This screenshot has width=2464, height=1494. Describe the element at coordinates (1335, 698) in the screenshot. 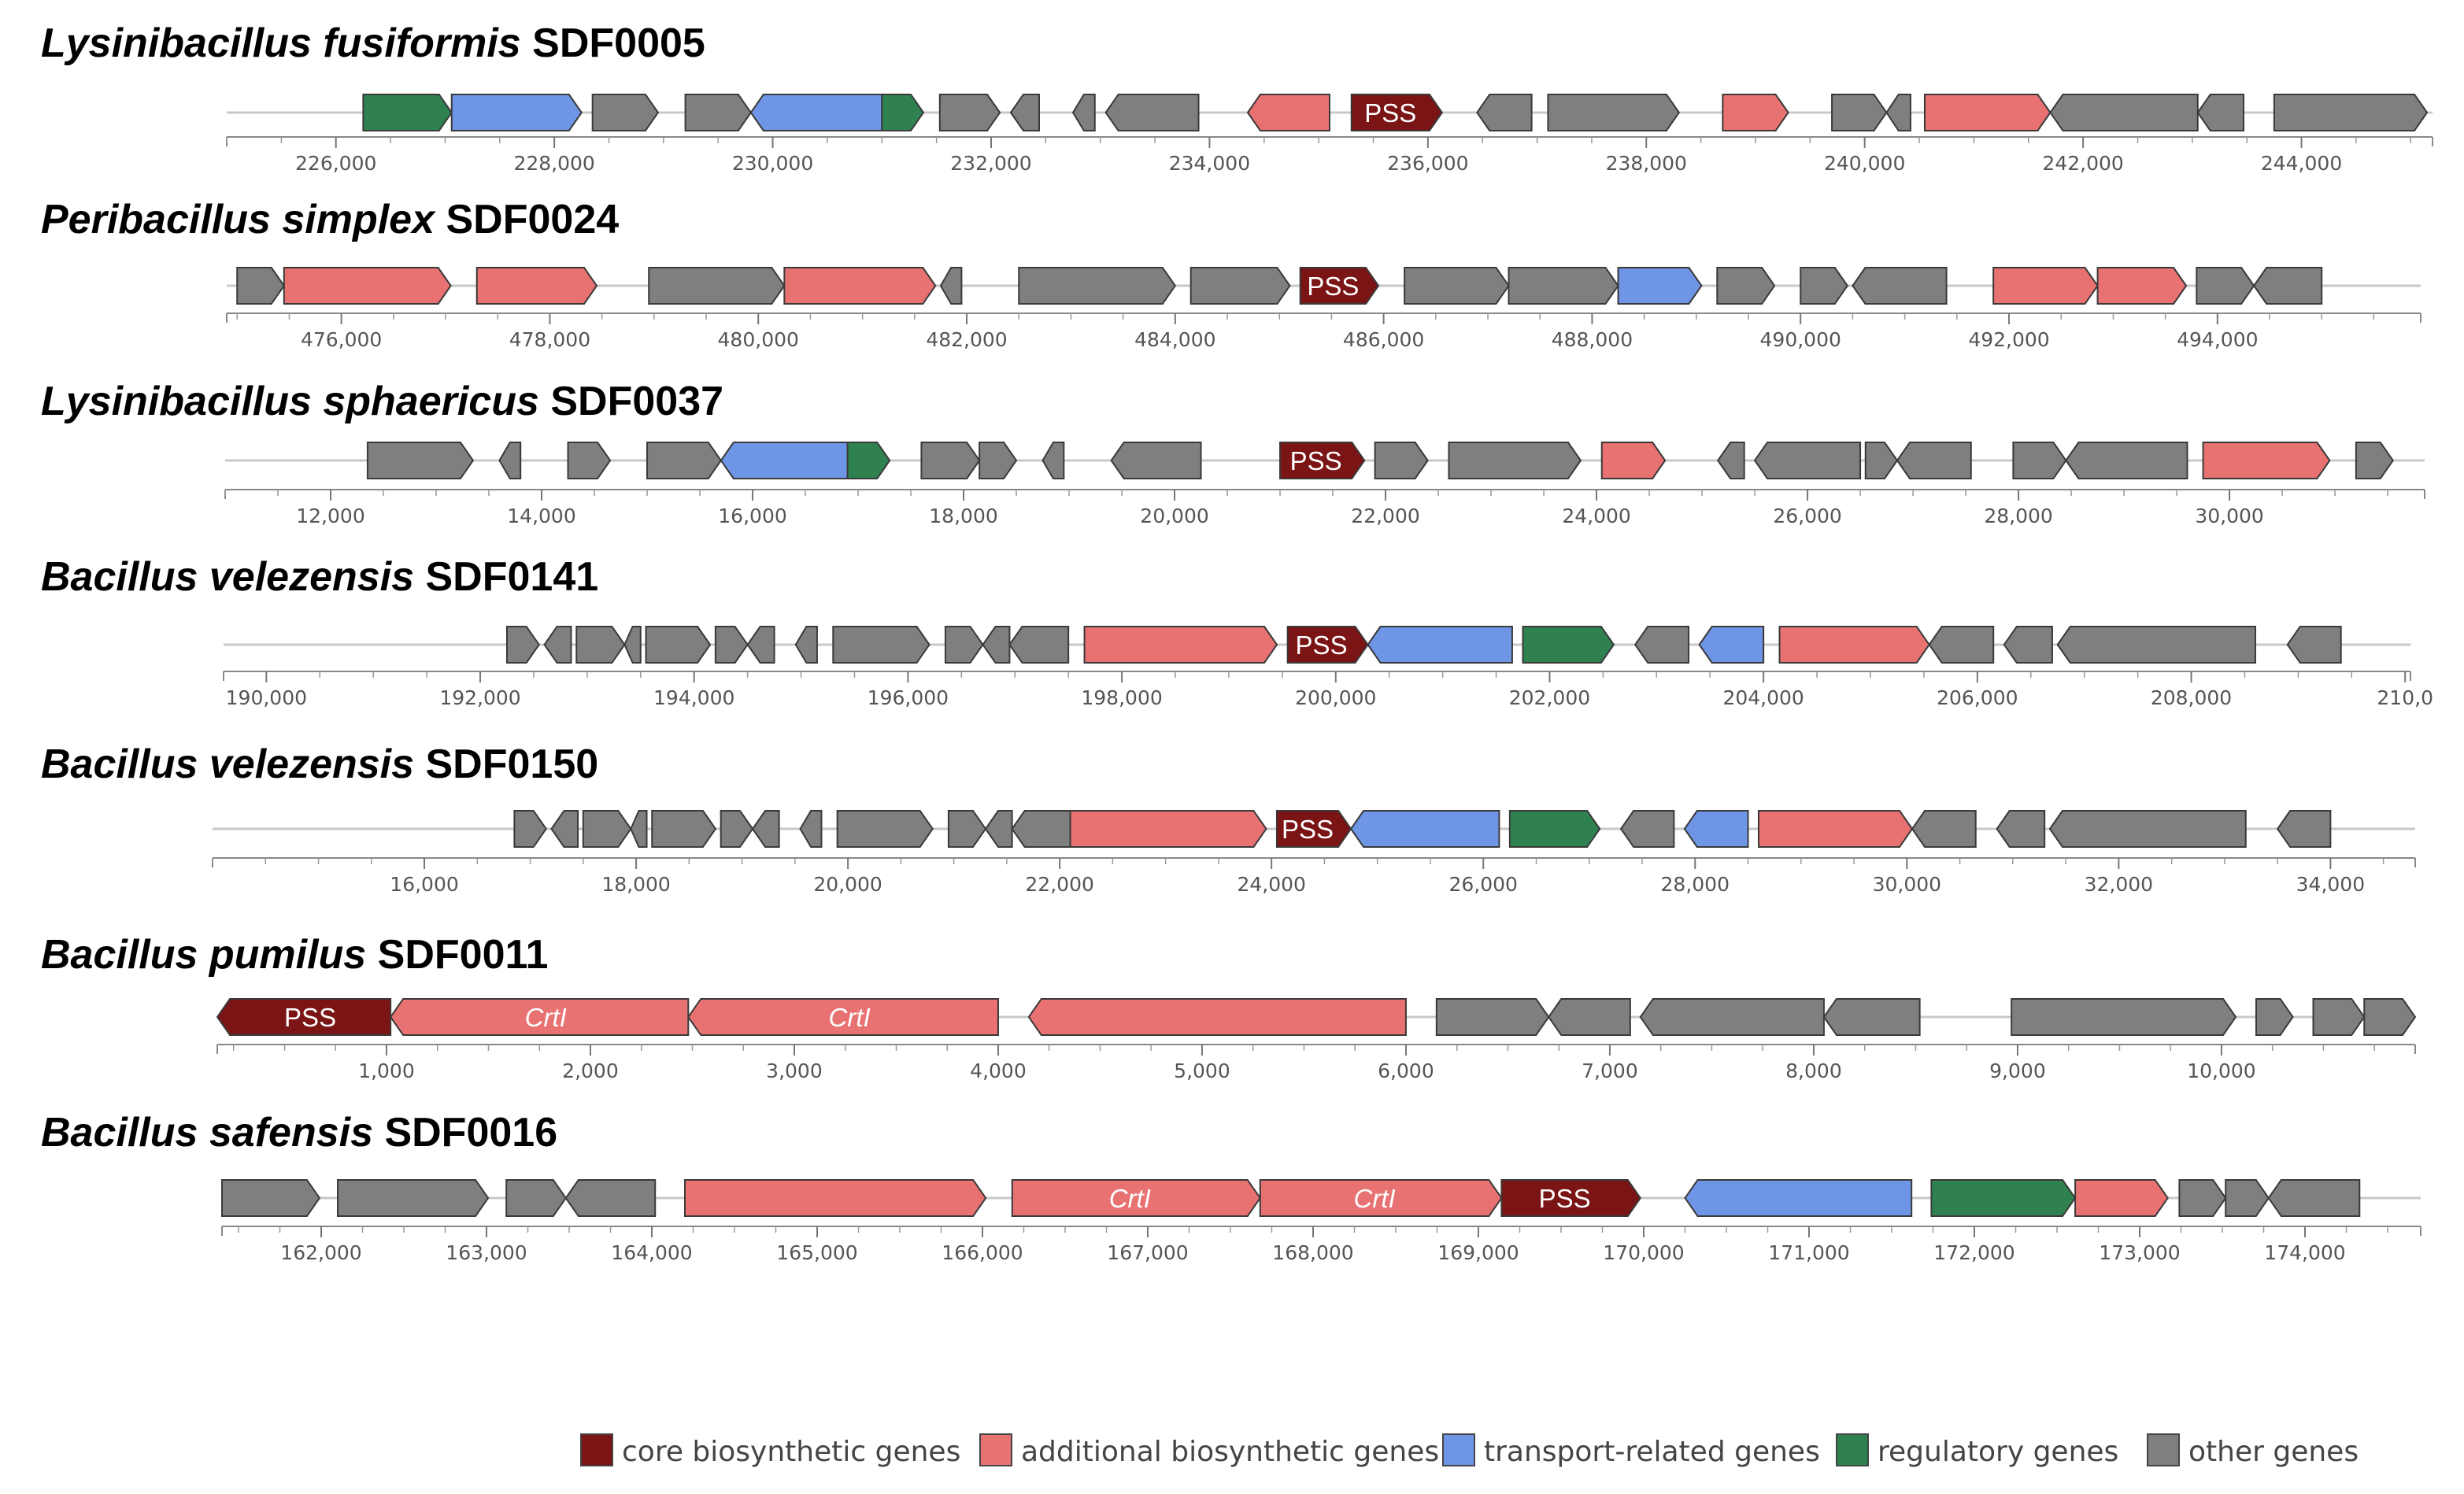

I see `tick-label: 200,000` at that location.